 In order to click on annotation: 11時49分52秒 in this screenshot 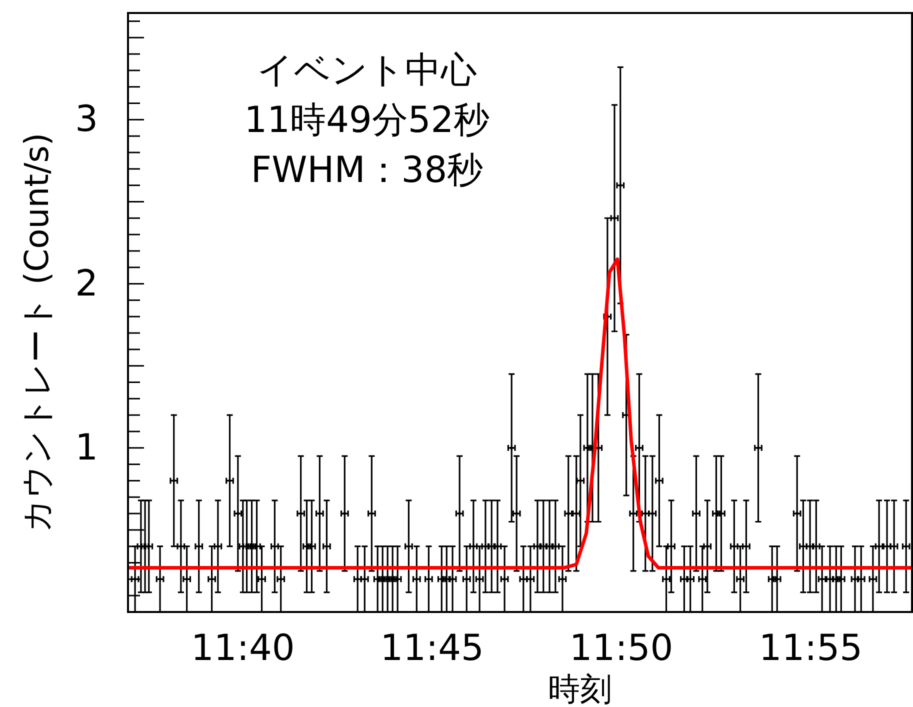, I will do `click(367, 120)`.